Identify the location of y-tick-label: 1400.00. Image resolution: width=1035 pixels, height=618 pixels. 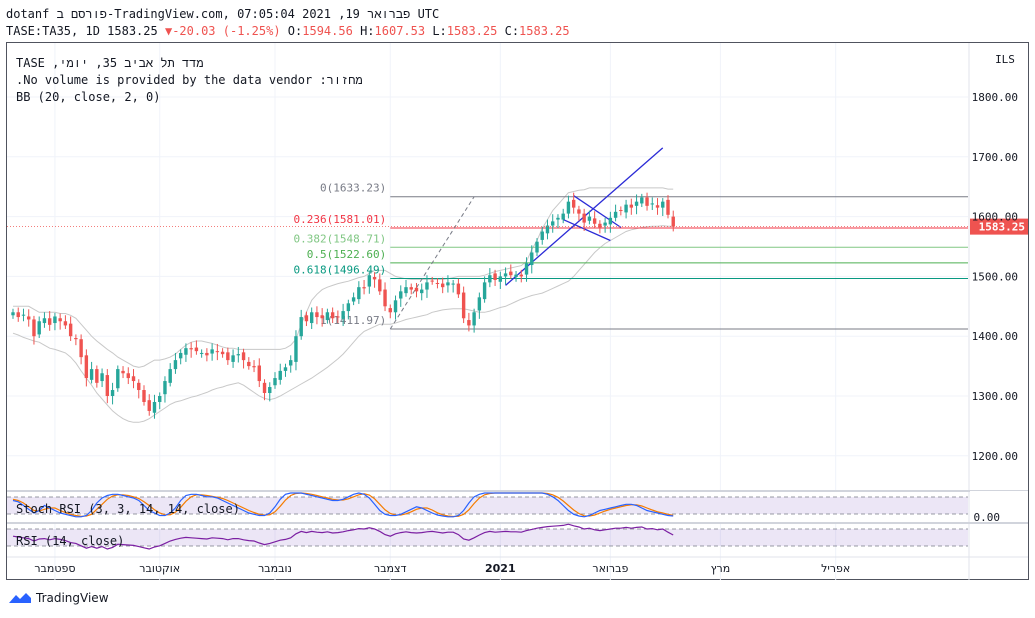
(995, 336).